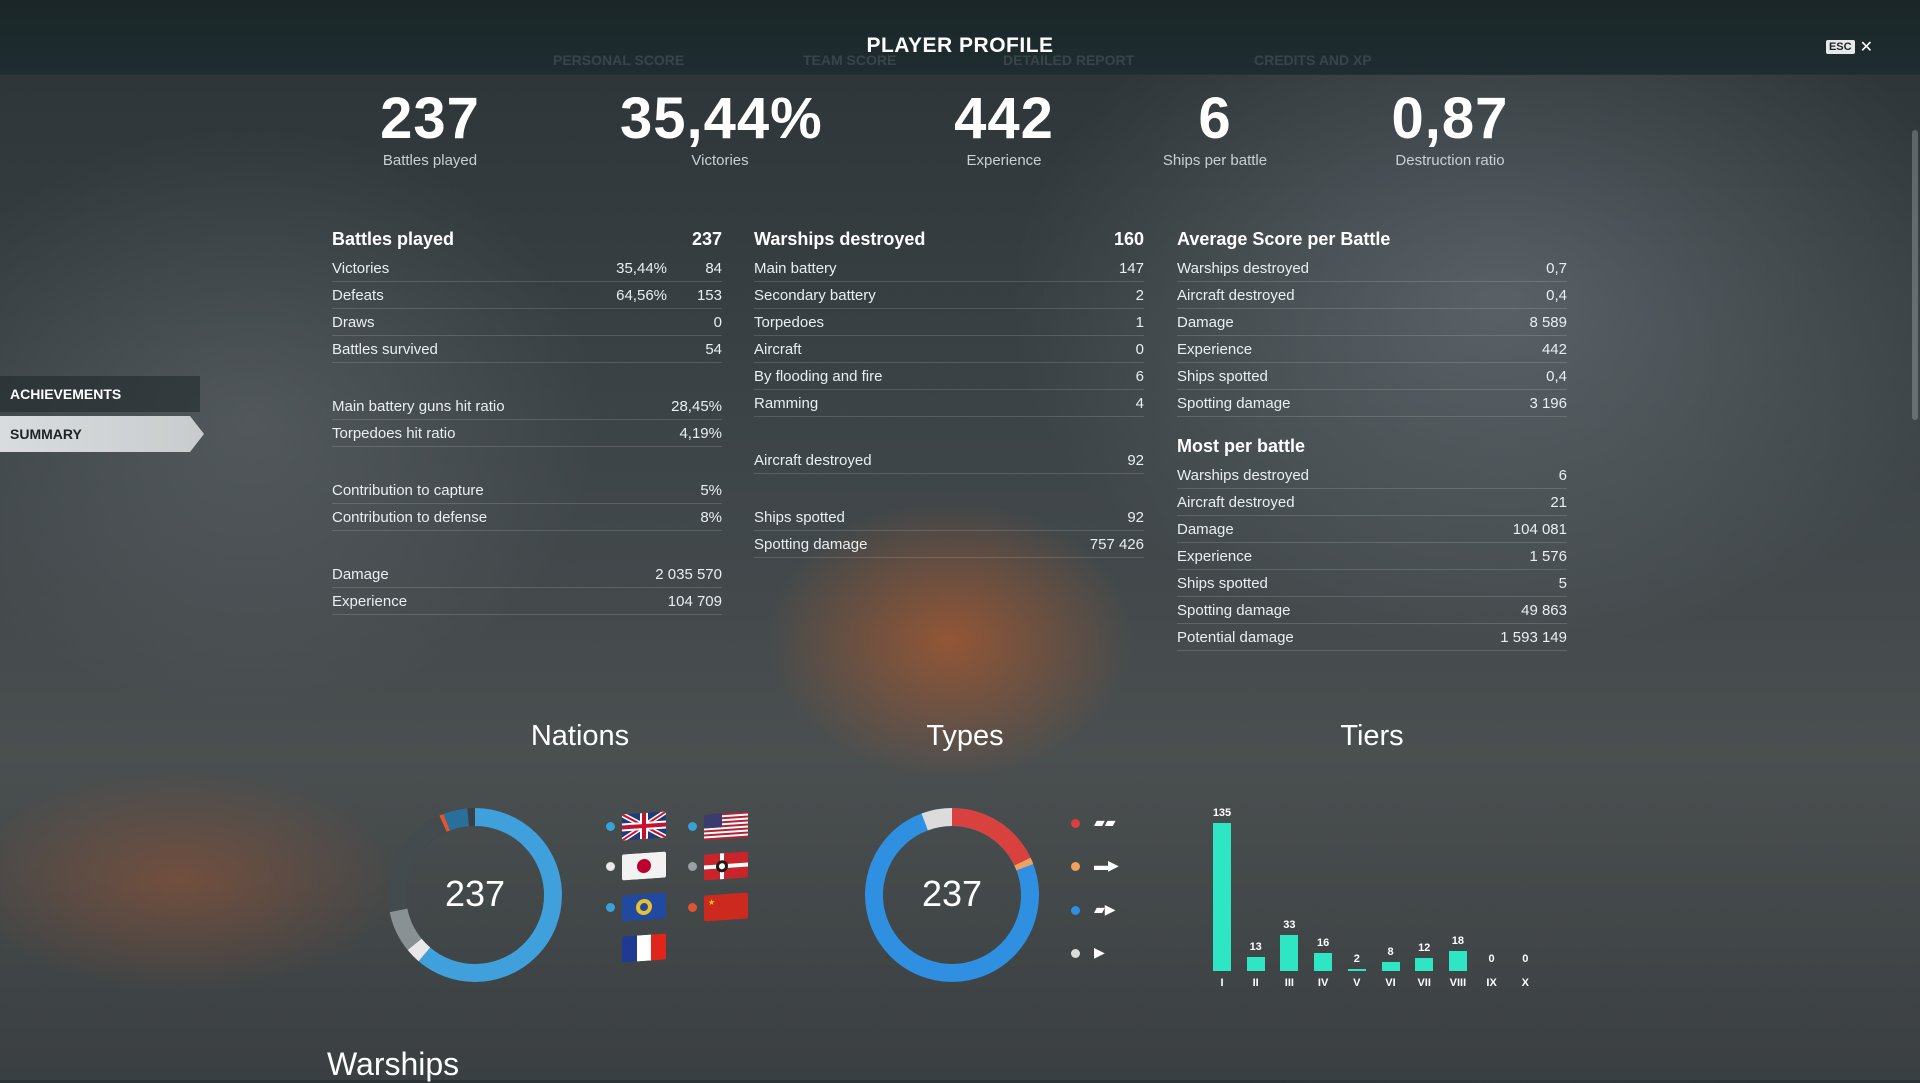  Describe the element at coordinates (393, 1064) in the screenshot. I see `warships-section-title: Warships` at that location.